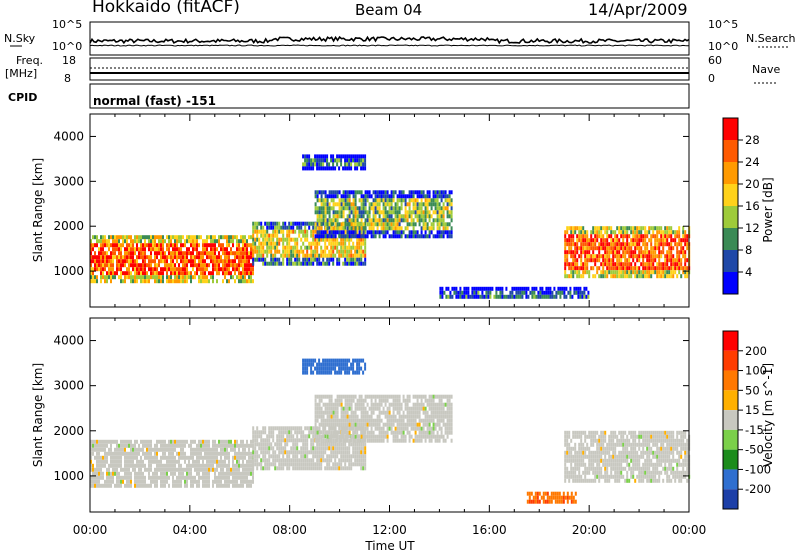  Describe the element at coordinates (756, 371) in the screenshot. I see `colorbar-tick-label: 100` at that location.